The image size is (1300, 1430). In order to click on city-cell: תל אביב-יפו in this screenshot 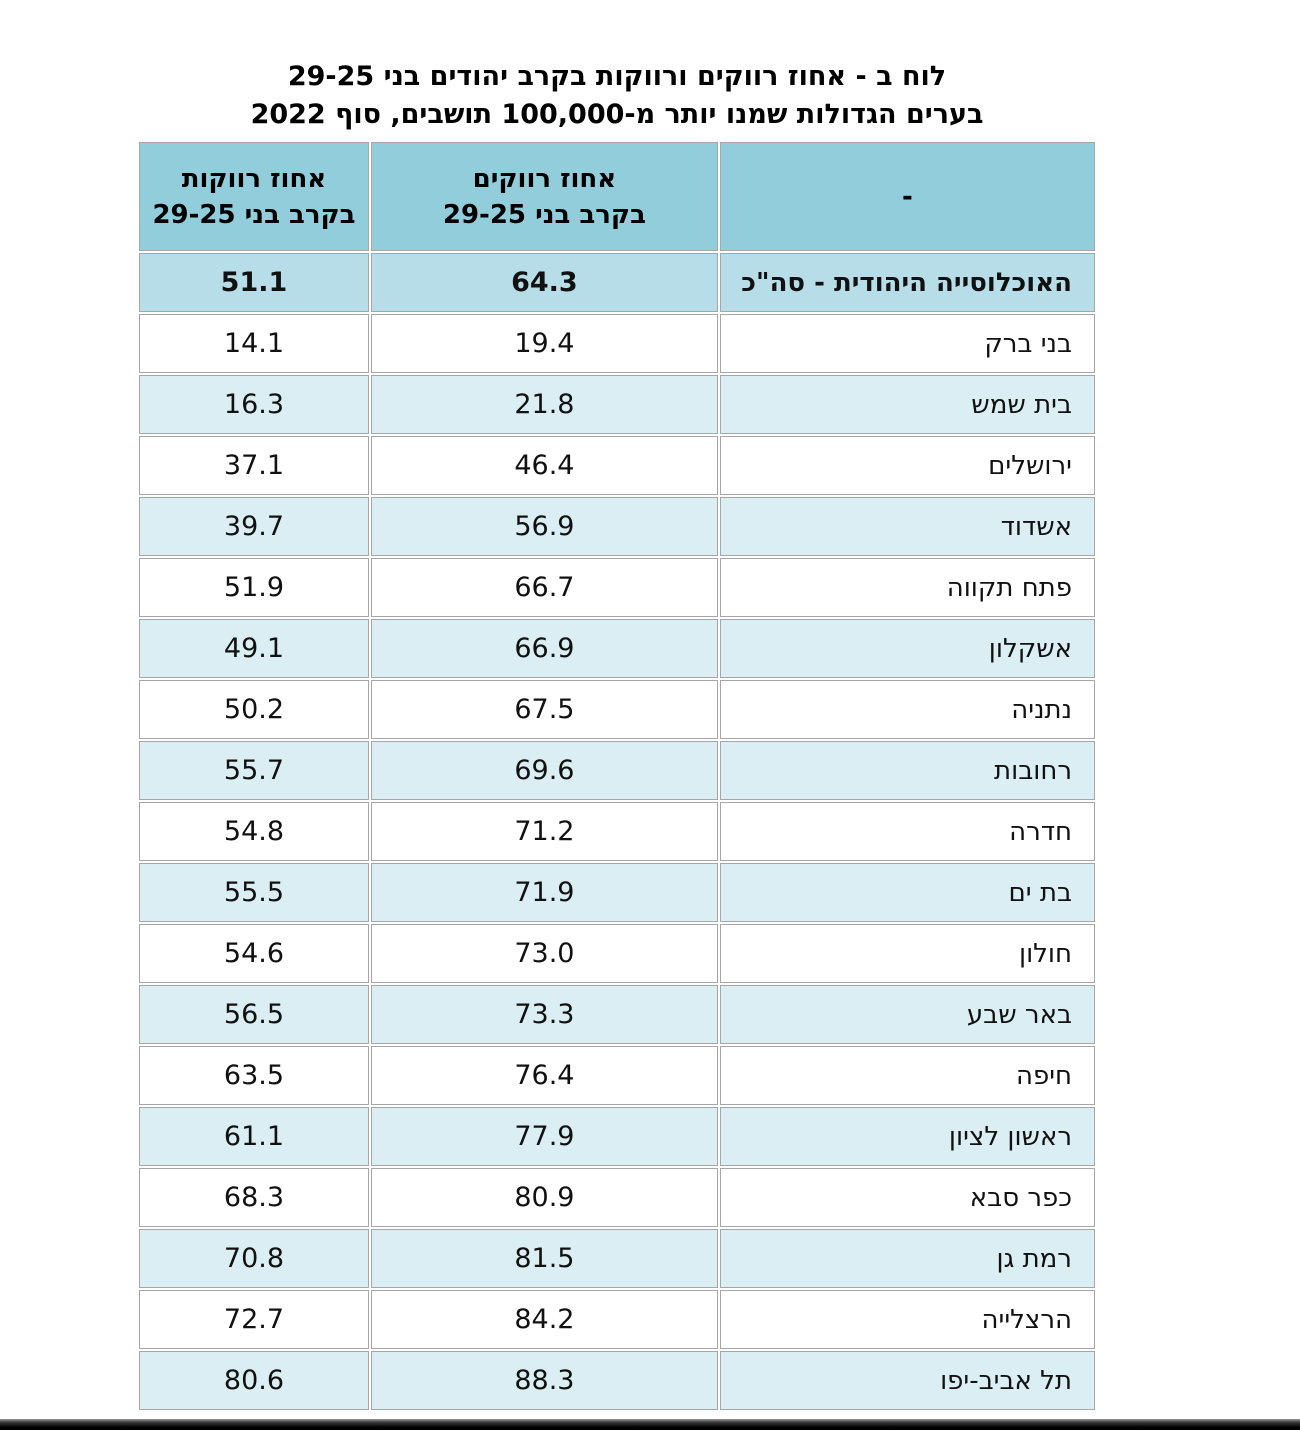, I will do `click(907, 1380)`.